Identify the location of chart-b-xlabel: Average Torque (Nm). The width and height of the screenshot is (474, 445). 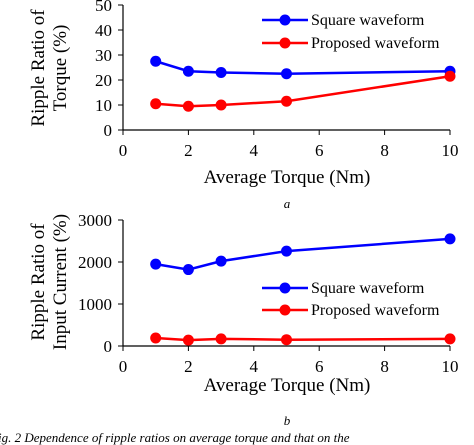
(287, 385).